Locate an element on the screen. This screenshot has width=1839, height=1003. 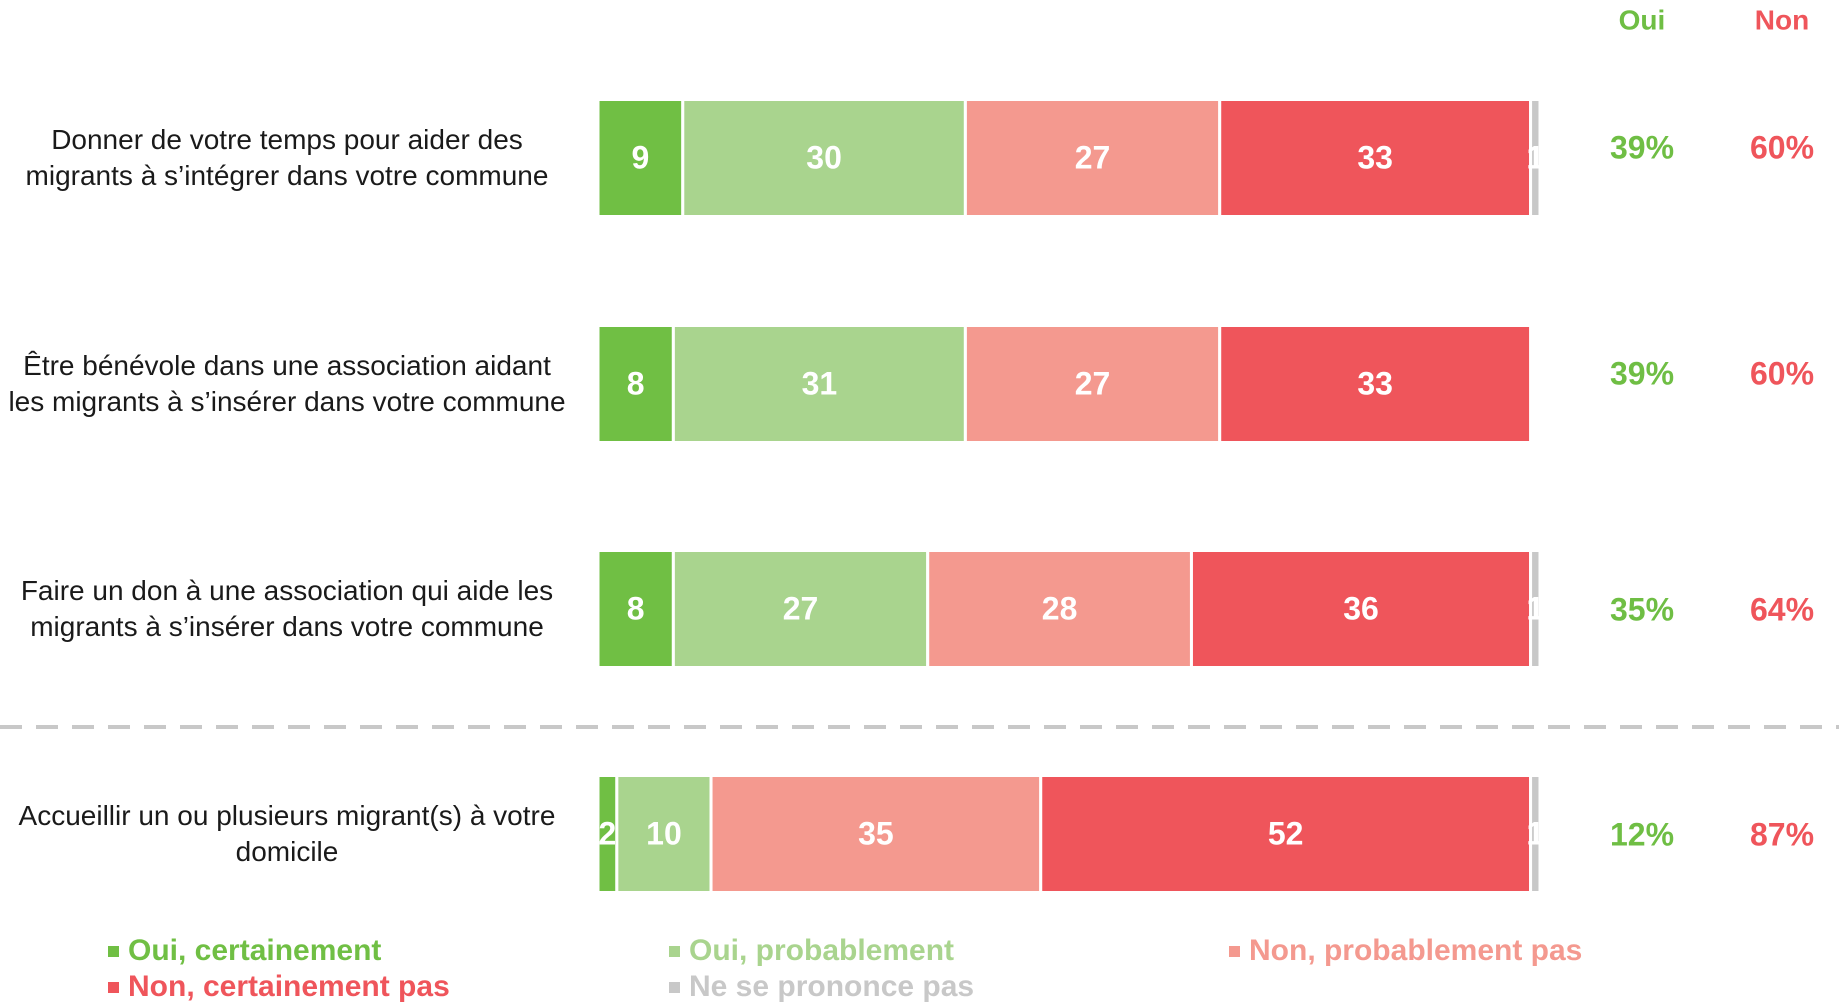
data-label: 35 is located at coordinates (876, 833).